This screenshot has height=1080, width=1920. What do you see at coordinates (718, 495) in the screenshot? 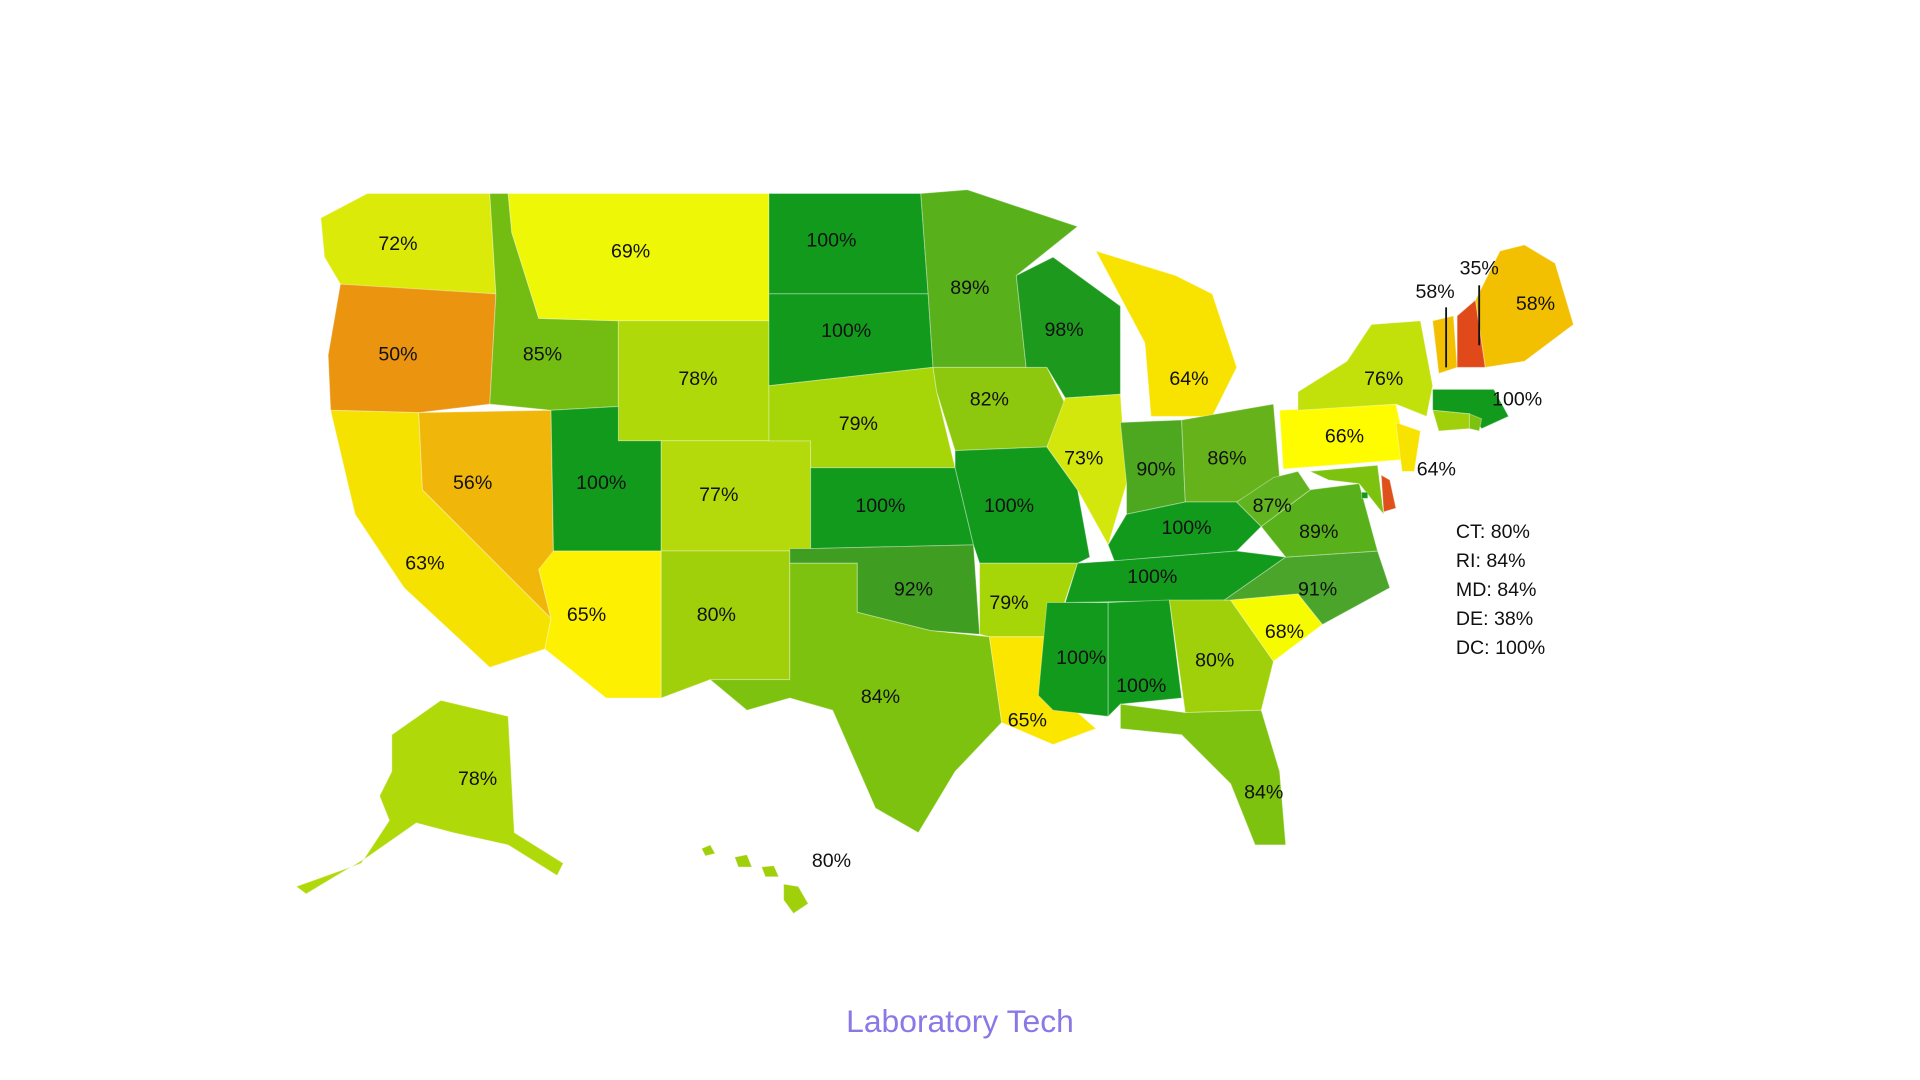
I see `state-label: 77%` at bounding box center [718, 495].